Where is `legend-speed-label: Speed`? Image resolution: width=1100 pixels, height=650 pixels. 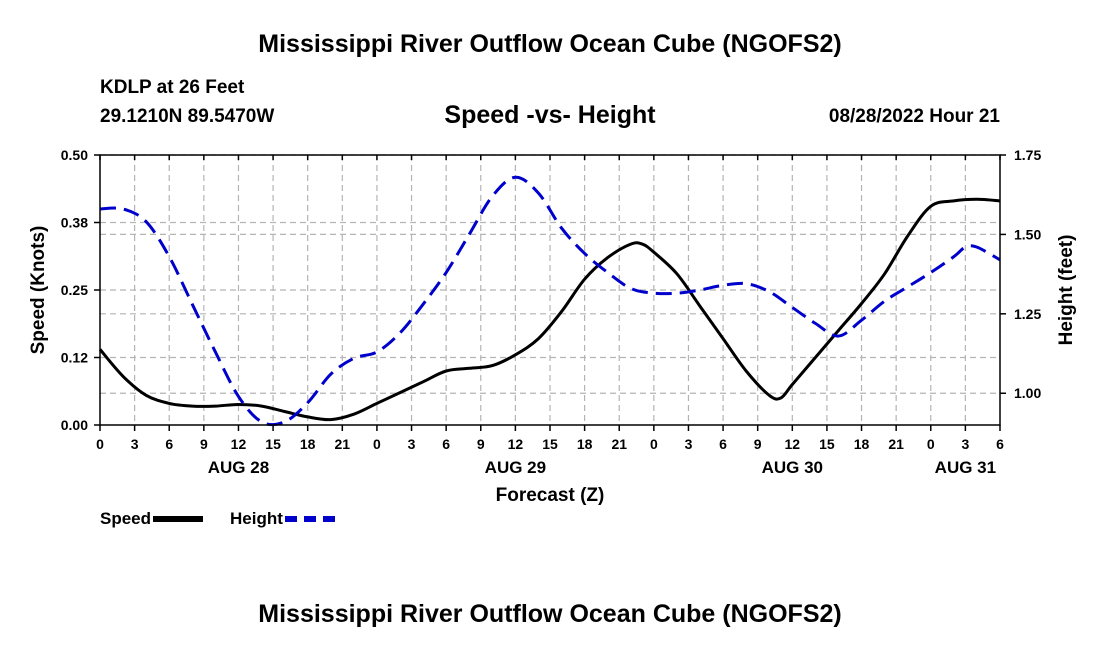
legend-speed-label: Speed is located at coordinates (126, 518).